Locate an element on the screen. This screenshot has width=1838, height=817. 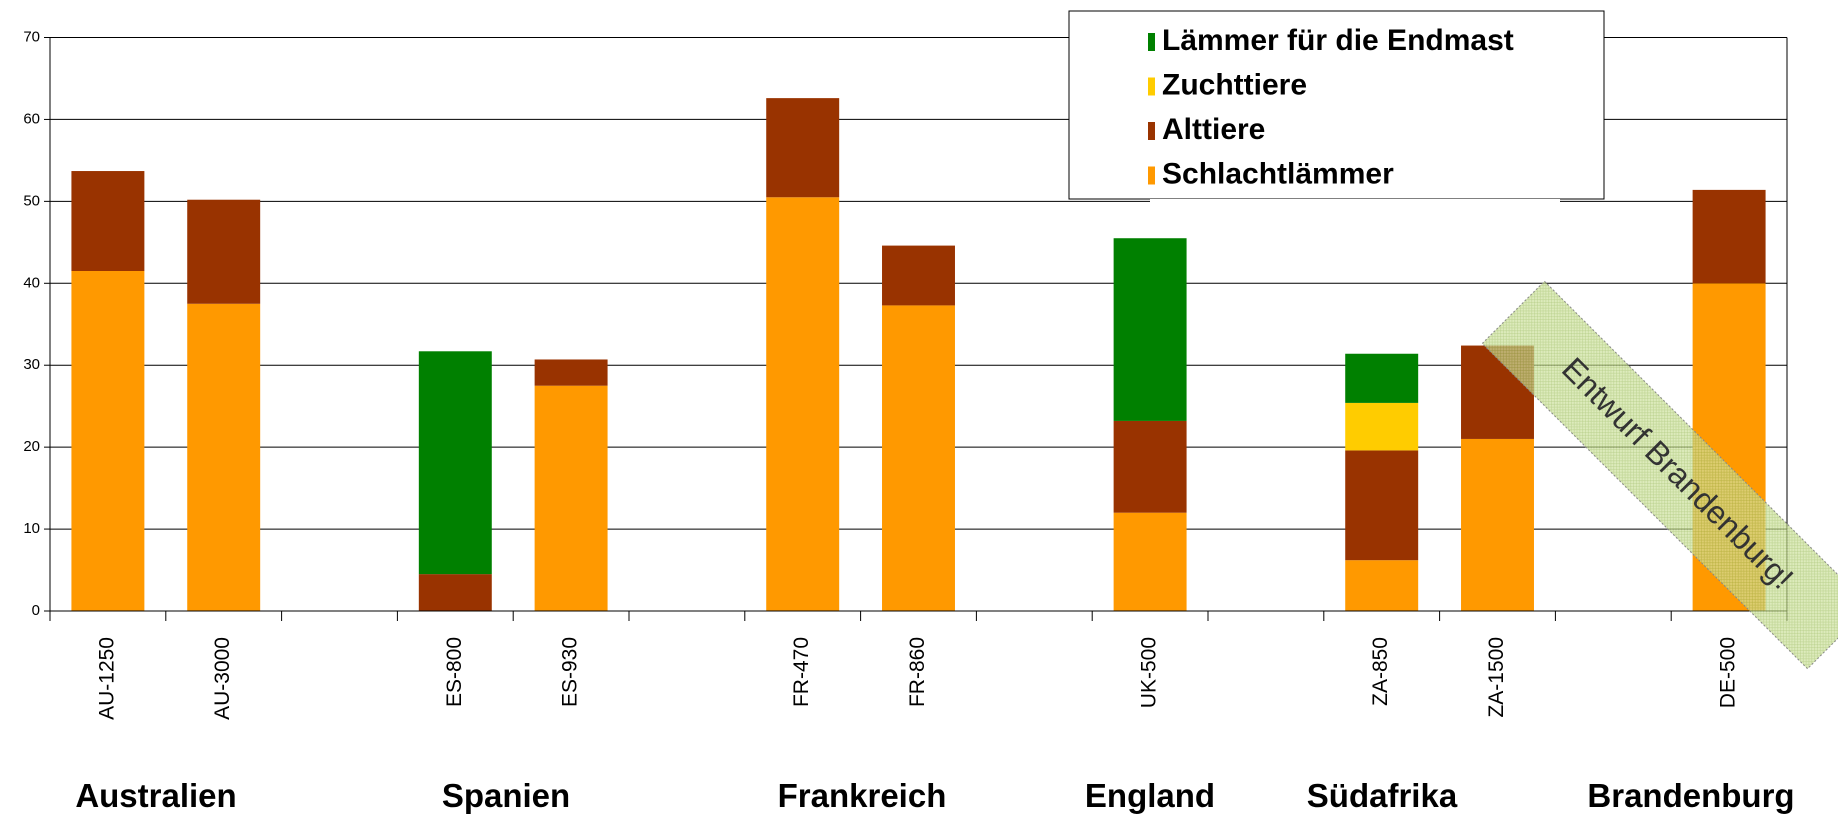
x-tick-label: DE-500 is located at coordinates (1728, 672).